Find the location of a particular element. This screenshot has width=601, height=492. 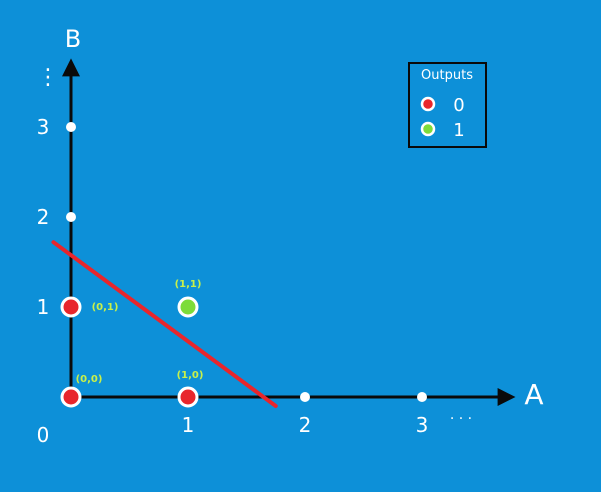

y-axis-continuation: ⋮ is located at coordinates (48, 77).